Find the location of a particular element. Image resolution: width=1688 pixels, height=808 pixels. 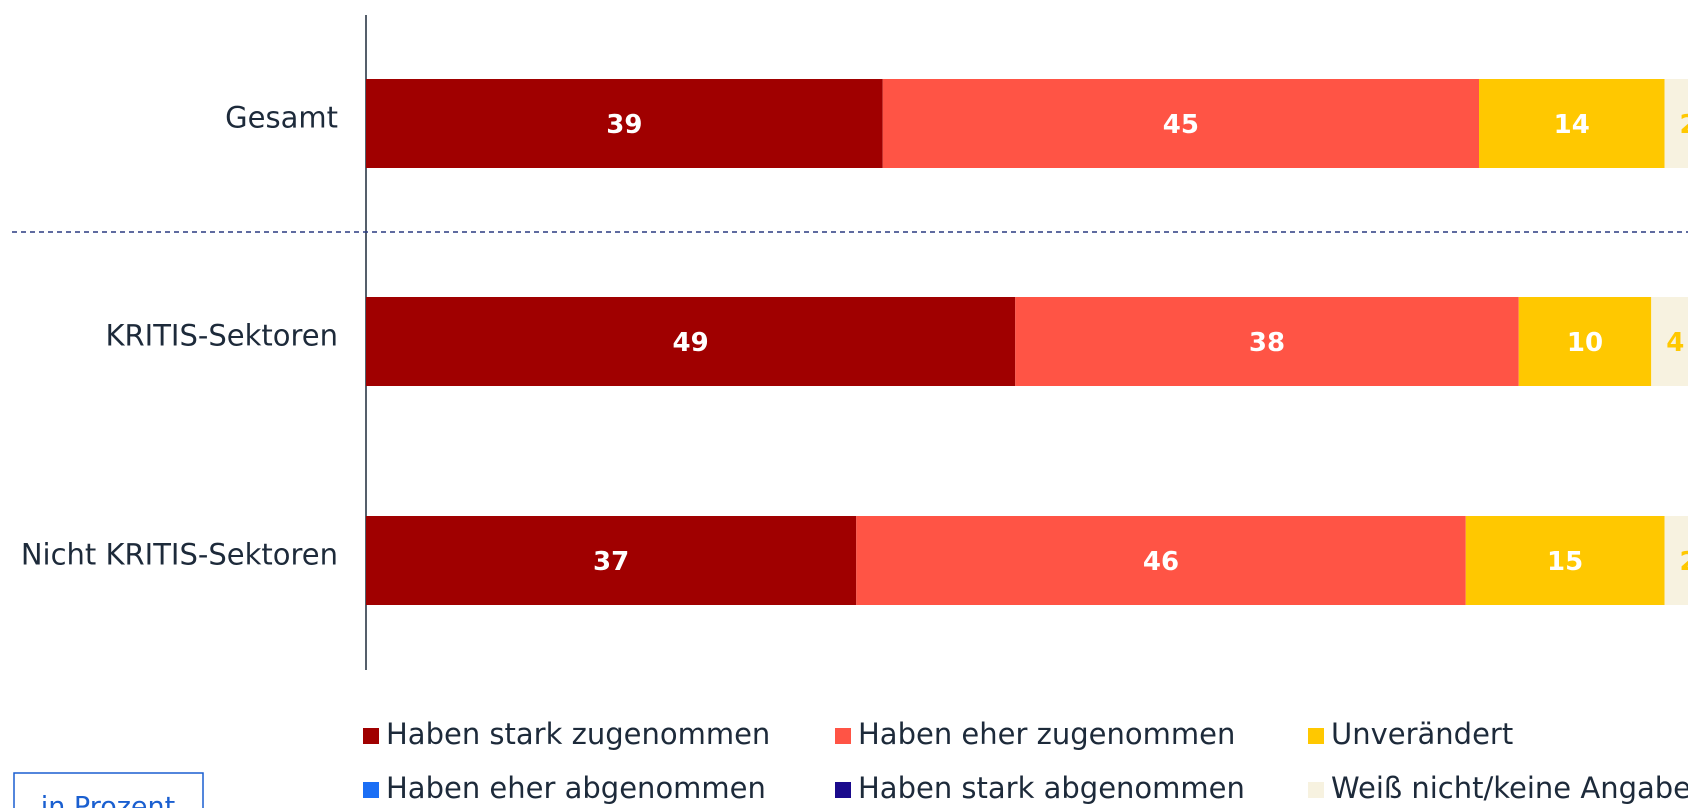

data-label: 49 is located at coordinates (691, 343).